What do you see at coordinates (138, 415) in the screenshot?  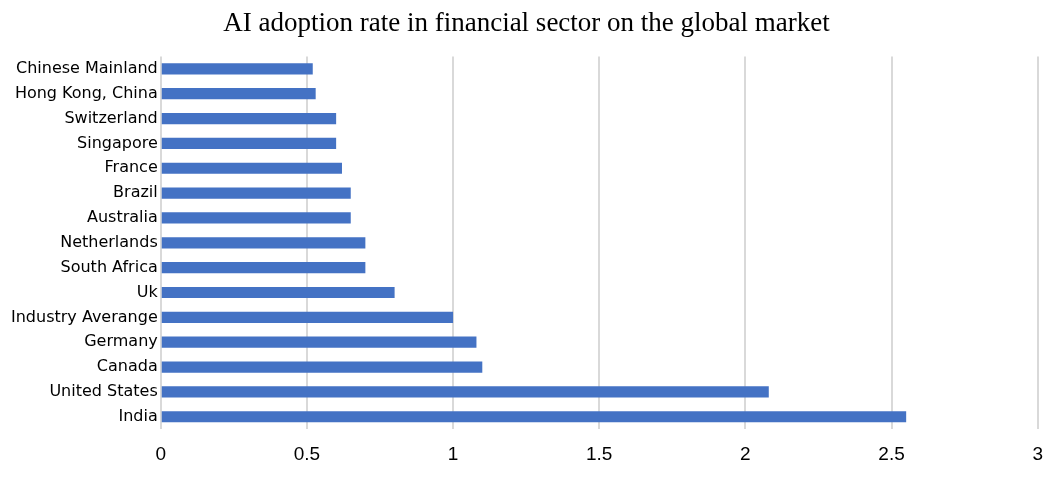 I see `y-tick-label: India` at bounding box center [138, 415].